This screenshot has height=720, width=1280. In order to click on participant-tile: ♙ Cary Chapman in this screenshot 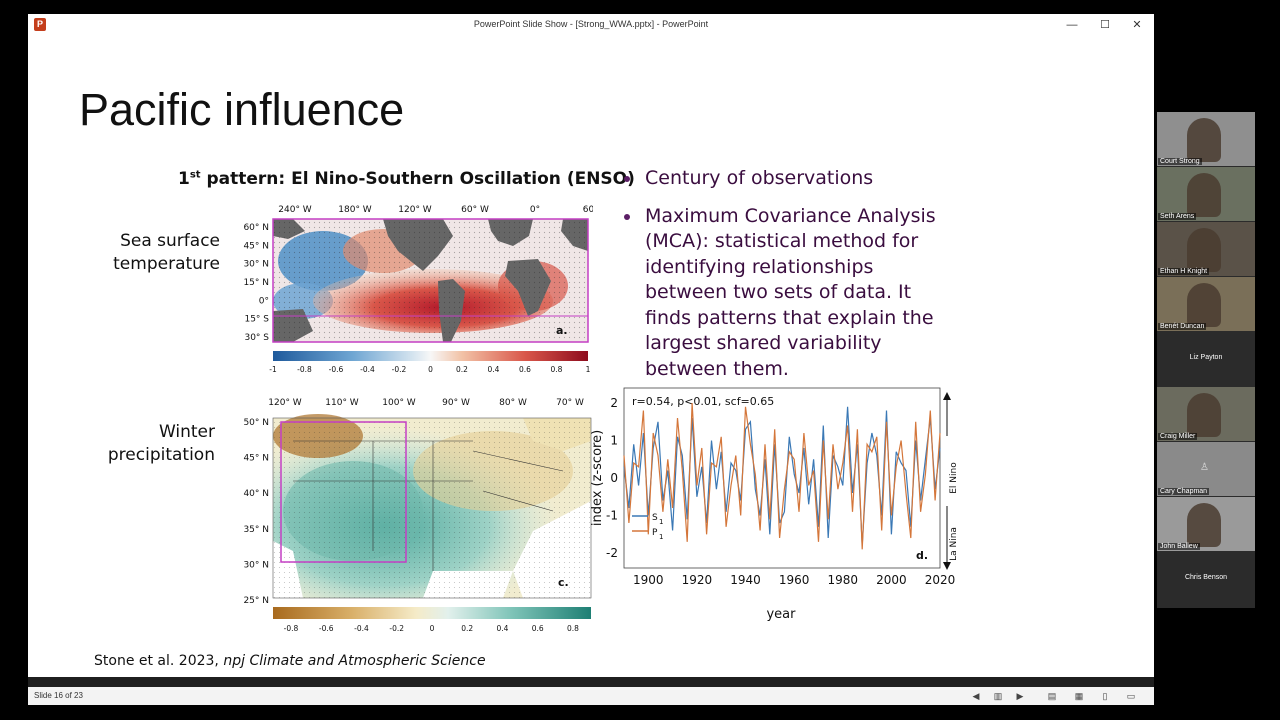, I will do `click(1206, 469)`.